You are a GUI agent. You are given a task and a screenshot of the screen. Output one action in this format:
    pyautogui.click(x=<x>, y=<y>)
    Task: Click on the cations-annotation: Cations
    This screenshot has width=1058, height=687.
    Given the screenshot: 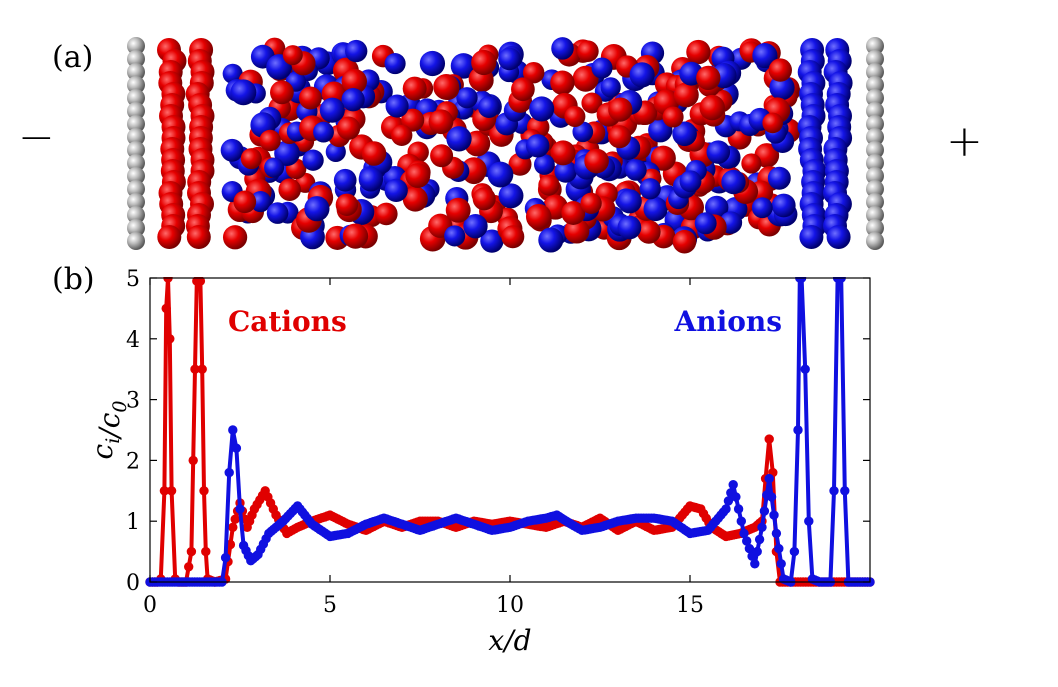 What is the action you would take?
    pyautogui.click(x=287, y=321)
    